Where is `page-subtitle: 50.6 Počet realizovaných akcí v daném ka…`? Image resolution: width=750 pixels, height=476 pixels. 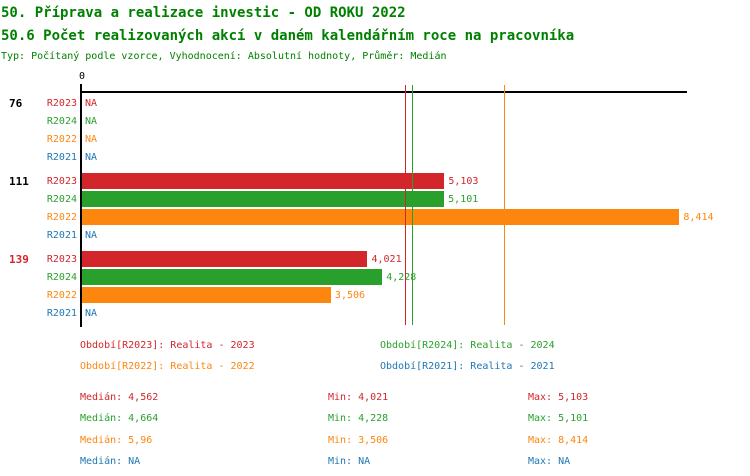 page-subtitle: 50.6 Počet realizovaných akcí v daném ka… is located at coordinates (288, 36).